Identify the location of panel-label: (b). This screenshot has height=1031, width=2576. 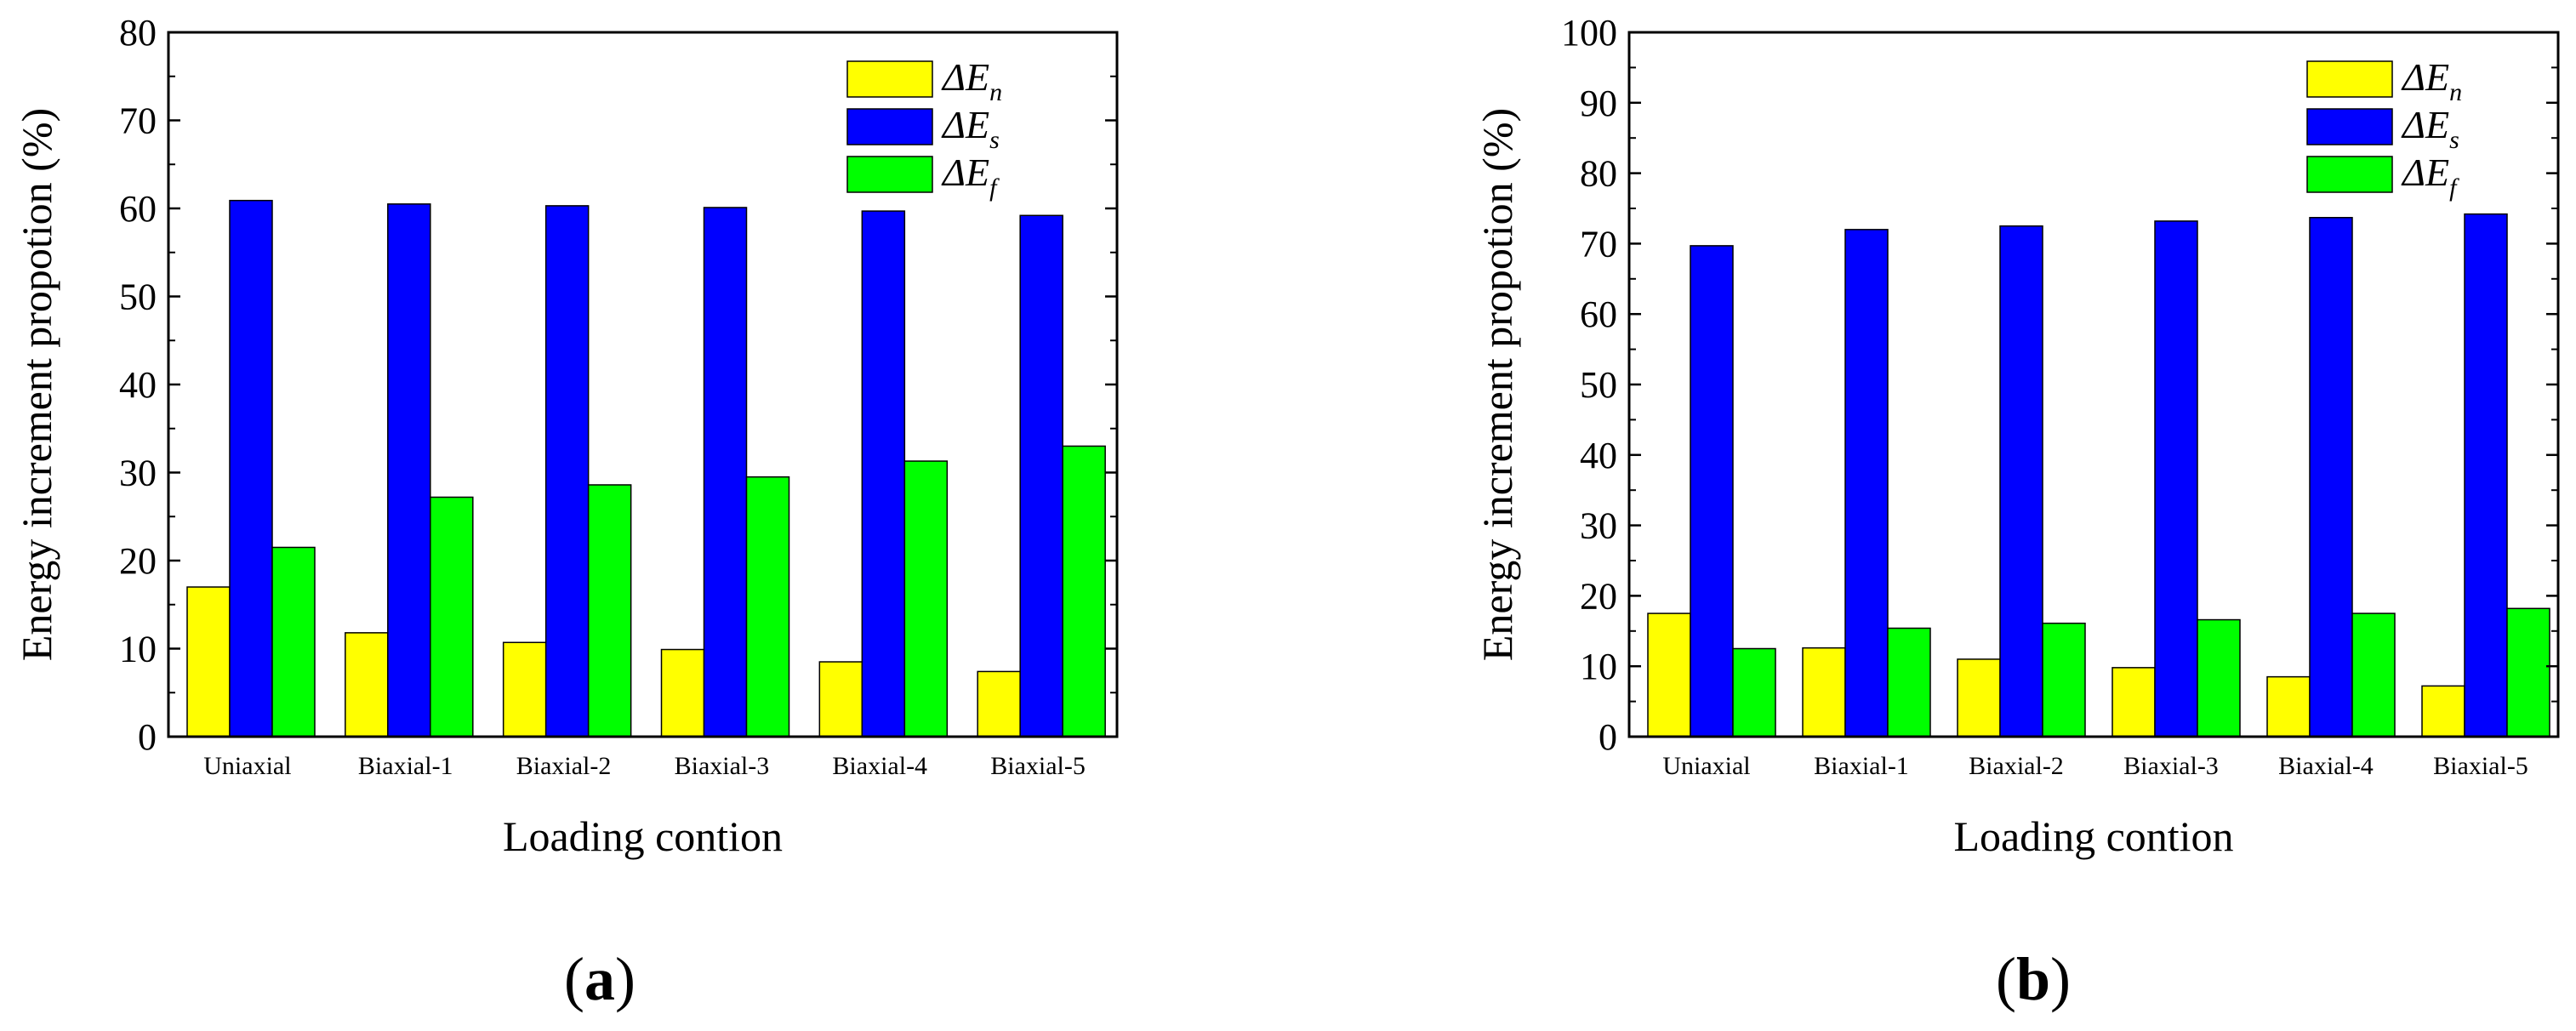
(2034, 979).